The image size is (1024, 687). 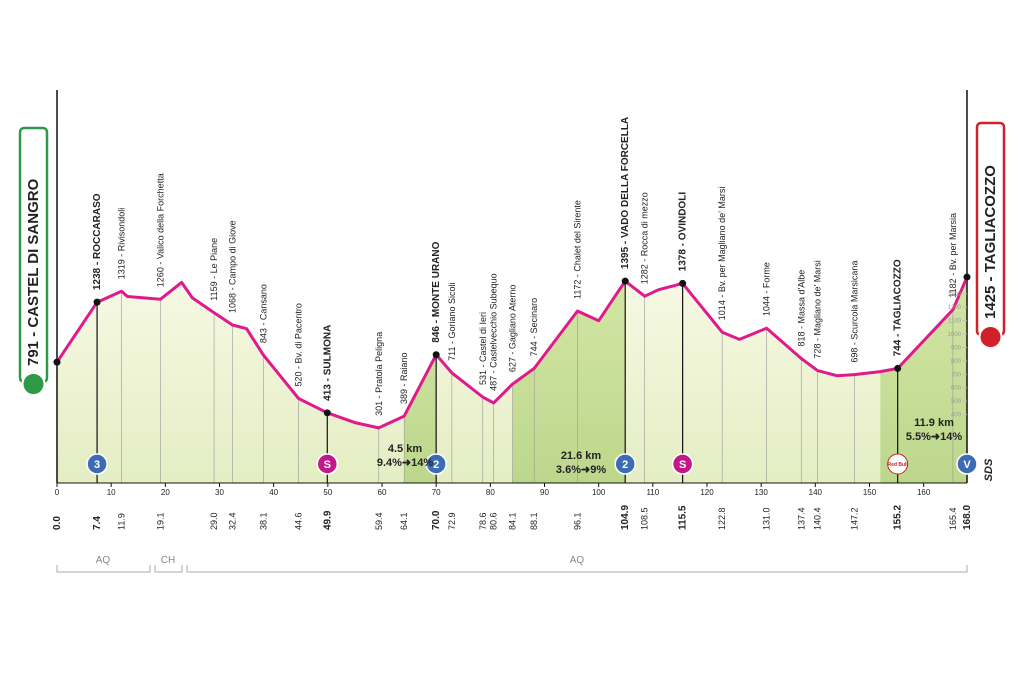 I want to click on waypoint-label: 744 - Secinaro, so click(x=534, y=327).